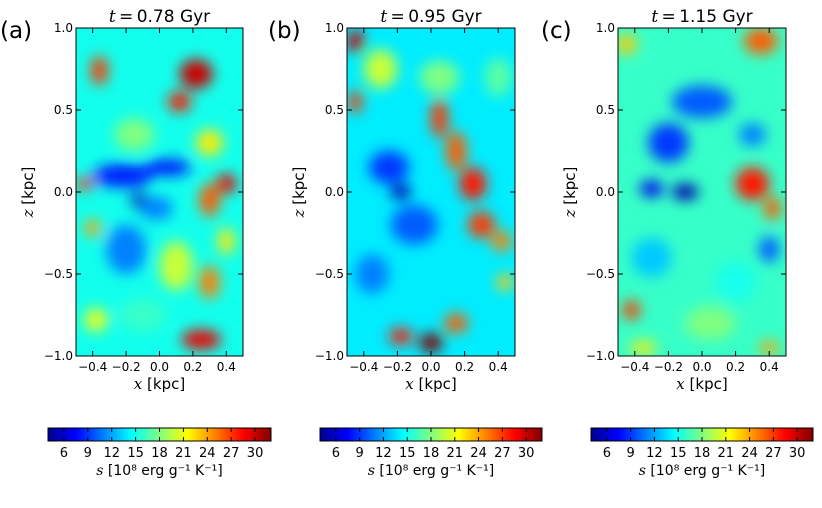 This screenshot has width=822, height=508. I want to click on panel-title: t = 0.78 Gyr, so click(159, 17).